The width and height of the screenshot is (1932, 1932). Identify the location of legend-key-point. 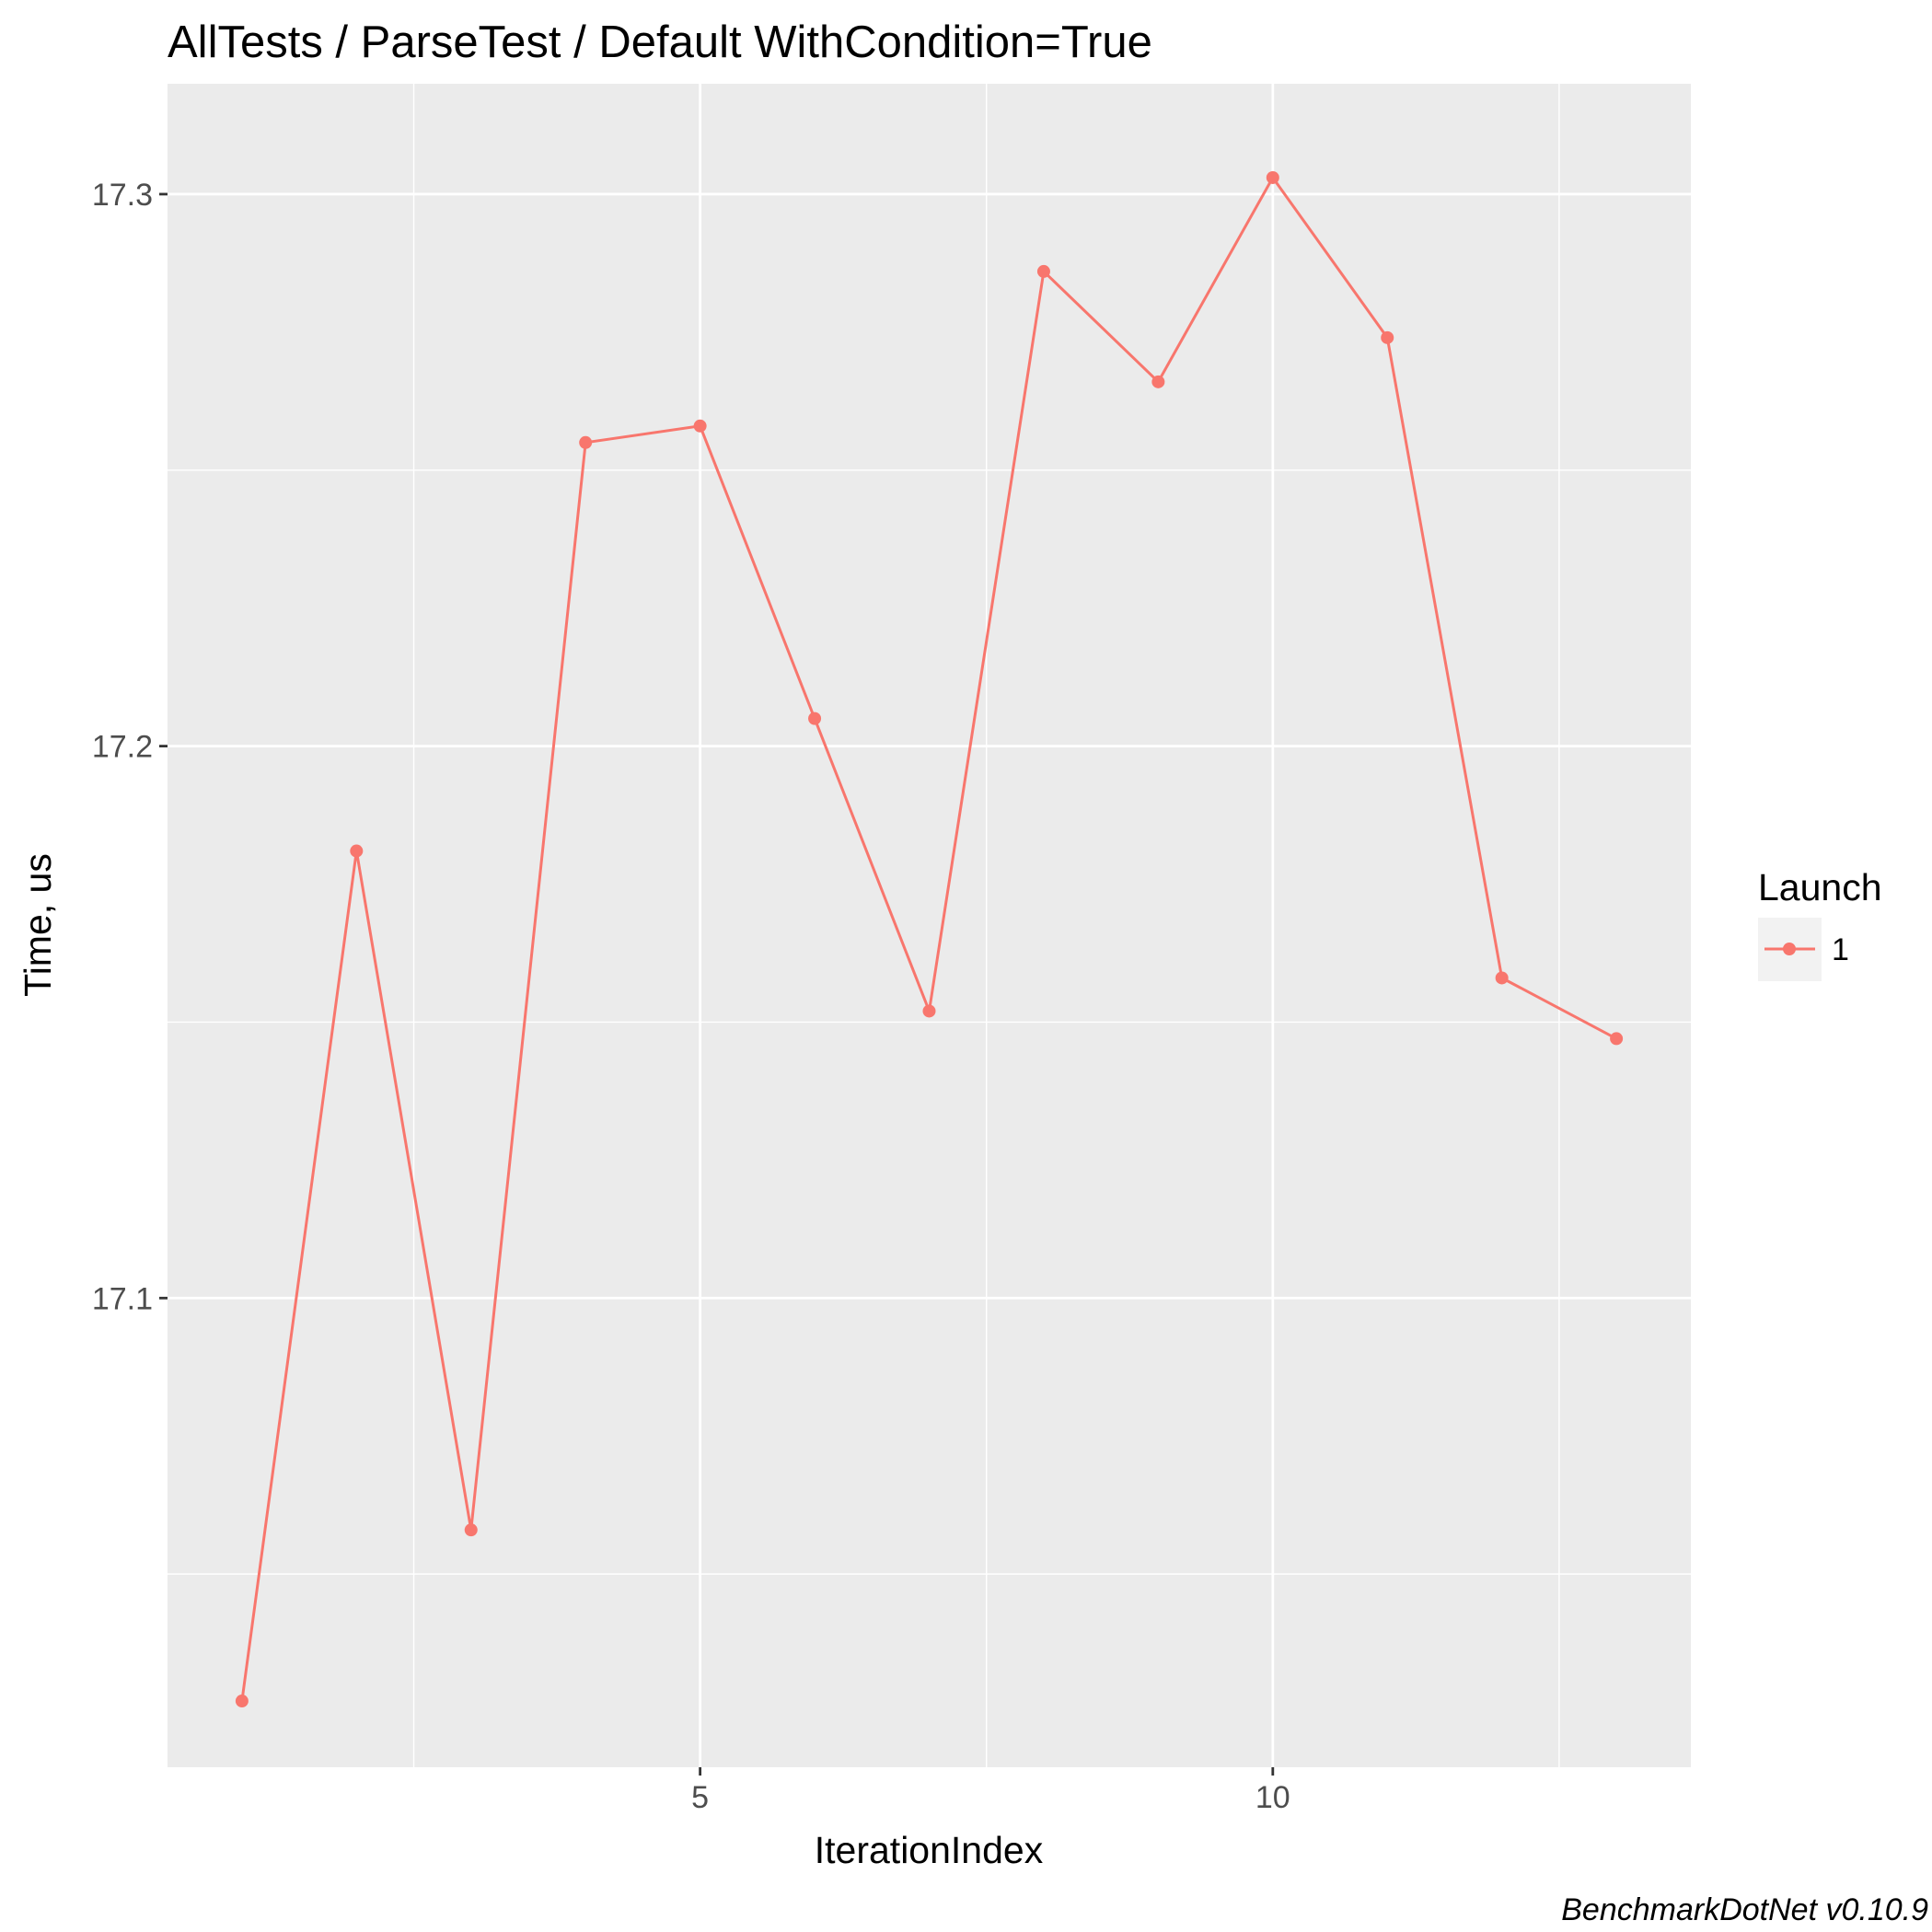
(1790, 949).